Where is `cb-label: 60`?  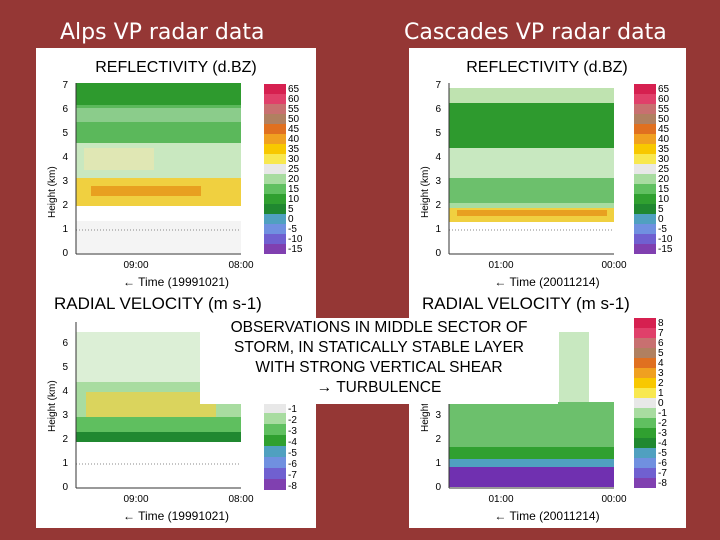
cb-label: 60 is located at coordinates (664, 99).